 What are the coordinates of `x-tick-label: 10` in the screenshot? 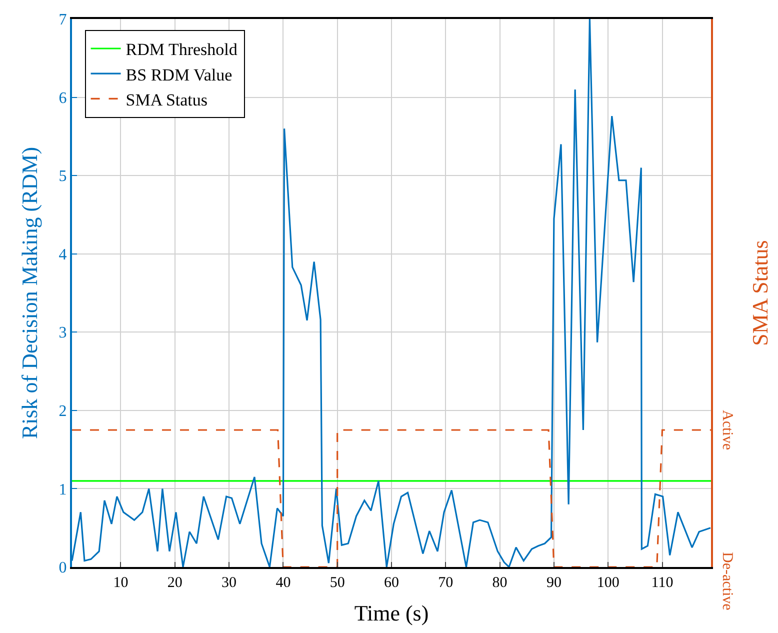 It's located at (120, 583).